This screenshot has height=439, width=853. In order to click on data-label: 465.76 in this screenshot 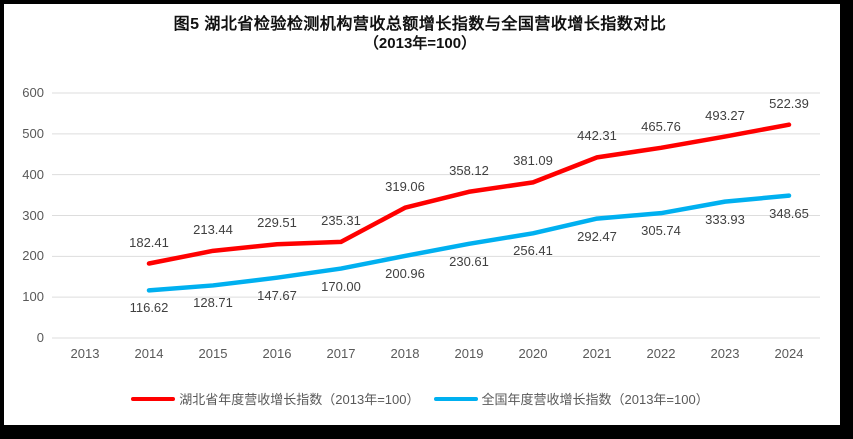, I will do `click(661, 126)`.